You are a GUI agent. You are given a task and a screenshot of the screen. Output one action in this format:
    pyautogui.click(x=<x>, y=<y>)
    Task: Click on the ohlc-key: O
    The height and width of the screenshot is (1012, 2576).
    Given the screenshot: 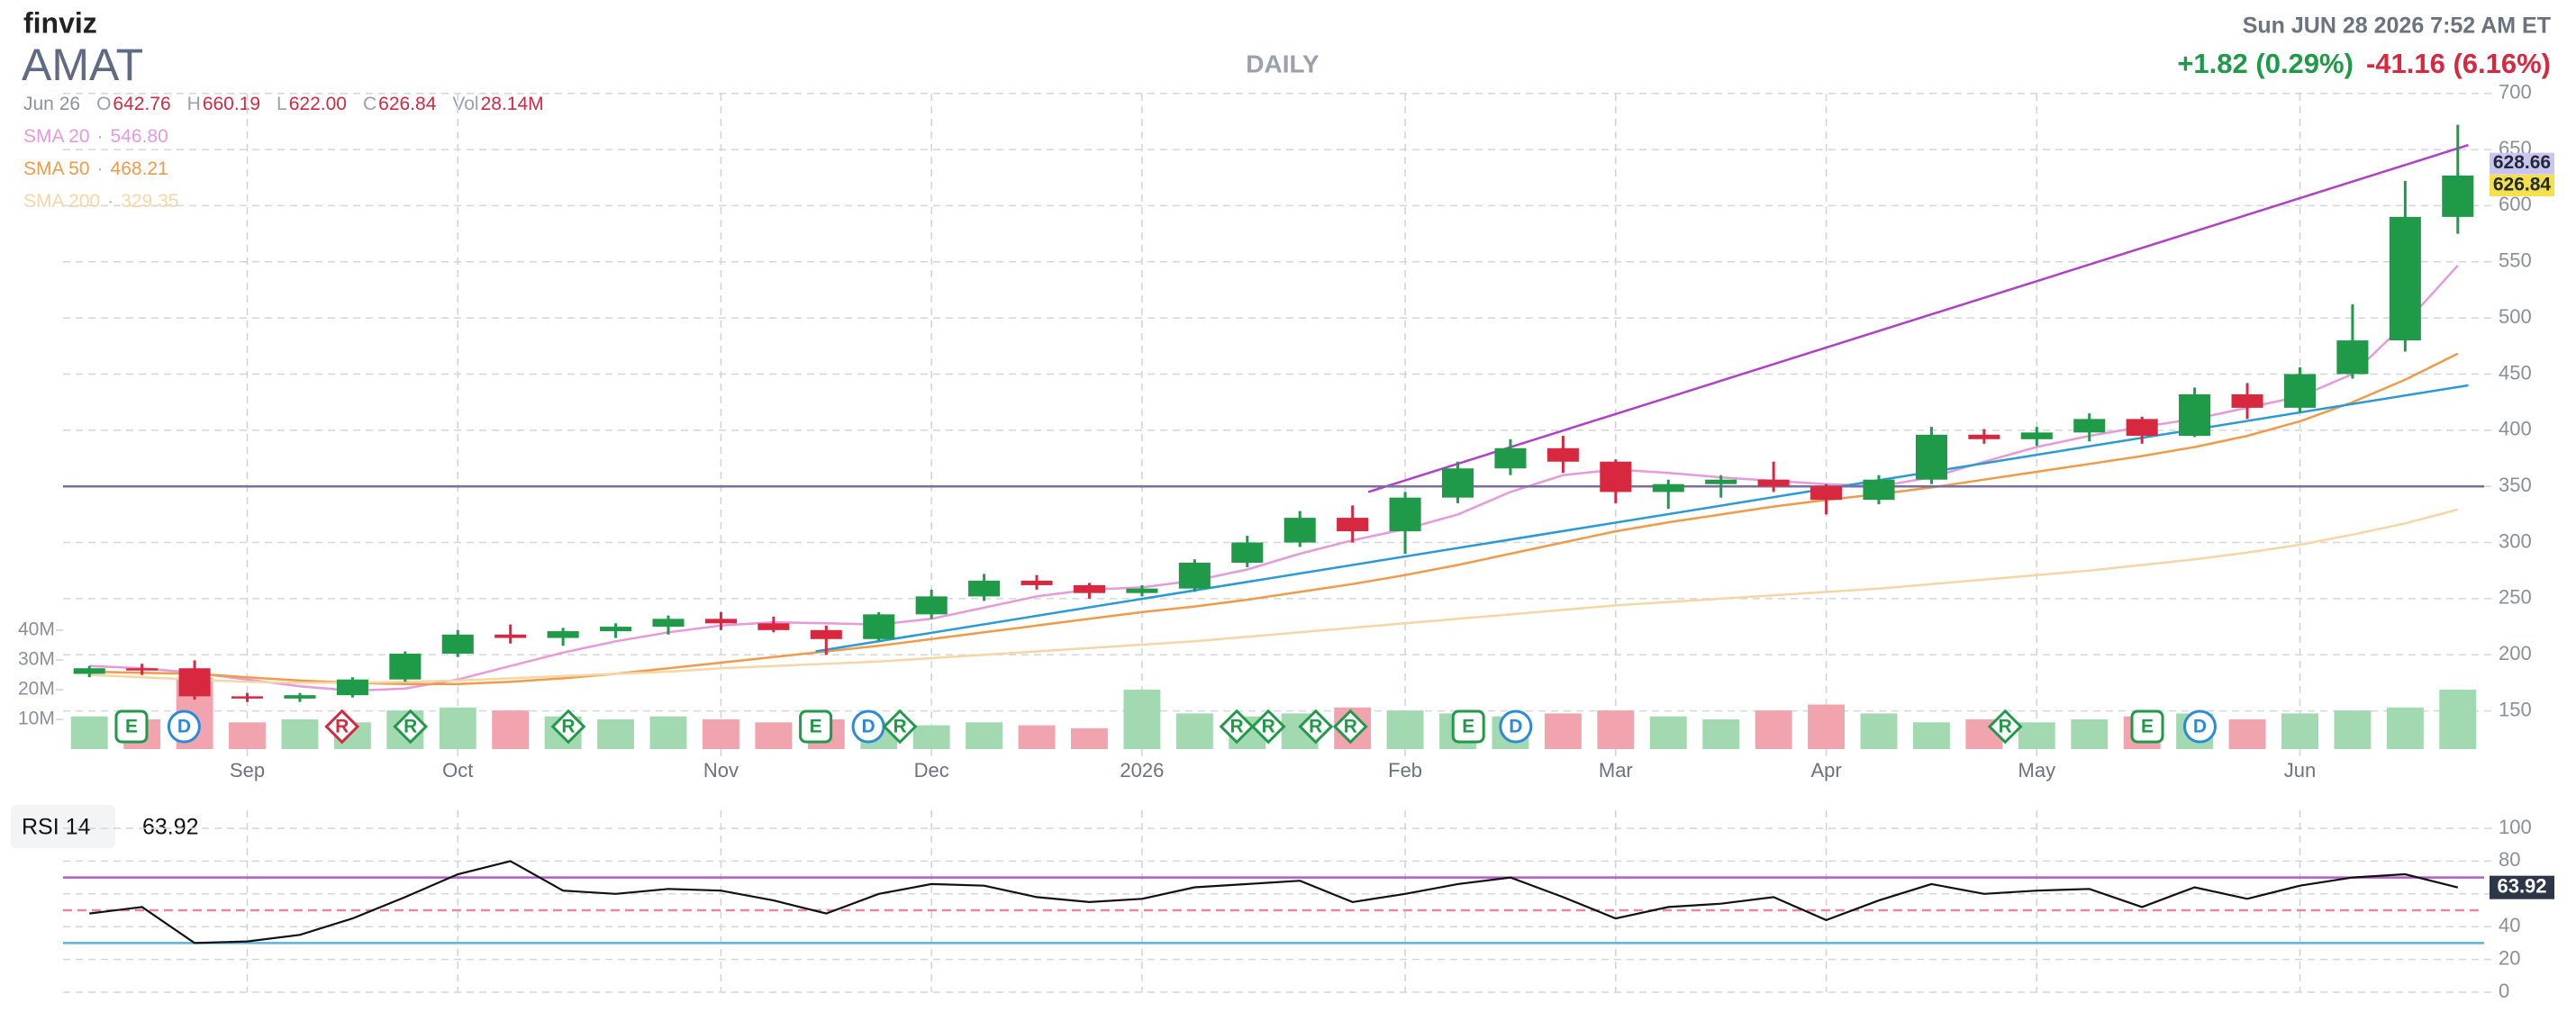 What is the action you would take?
    pyautogui.click(x=103, y=104)
    